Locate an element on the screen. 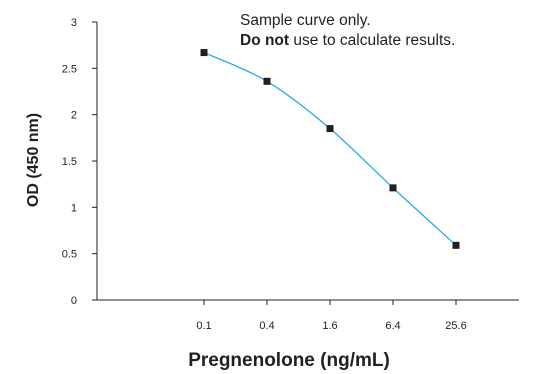 Image resolution: width=540 pixels, height=374 pixels. annotation-line-1: Sample curve only. is located at coordinates (305, 20).